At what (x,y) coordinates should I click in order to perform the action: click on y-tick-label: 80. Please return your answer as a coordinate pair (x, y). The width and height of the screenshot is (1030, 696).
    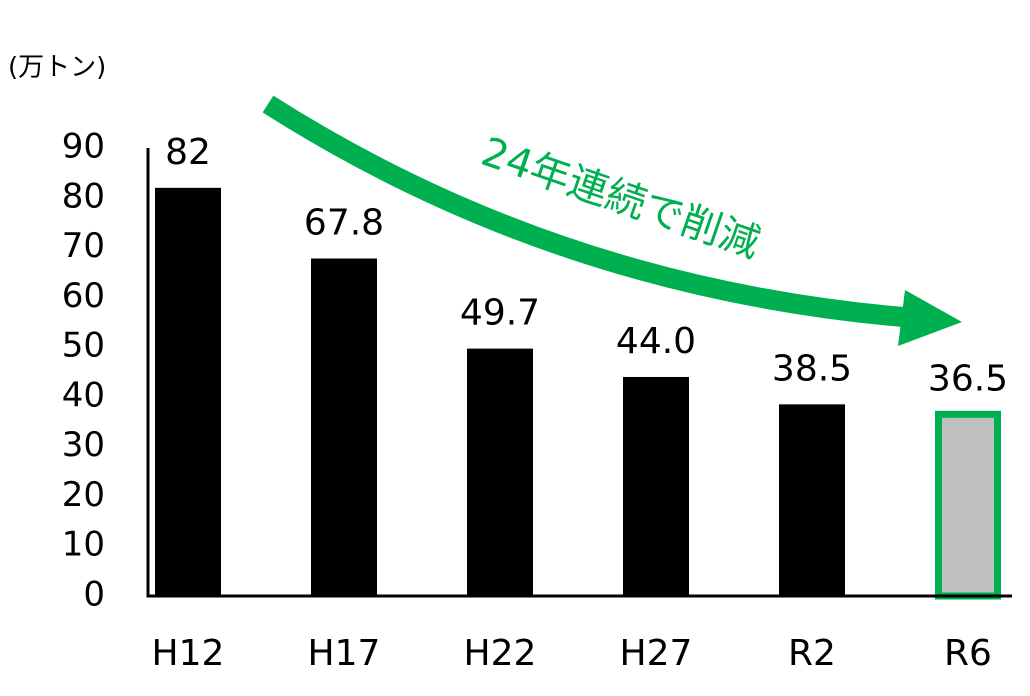
    Looking at the image, I should click on (83, 196).